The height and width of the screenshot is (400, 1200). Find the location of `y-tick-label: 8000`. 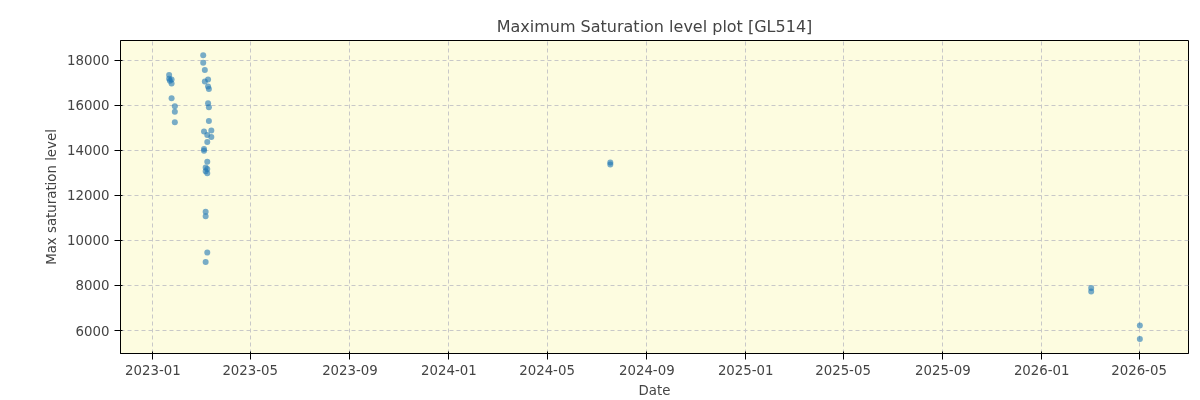

y-tick-label: 8000 is located at coordinates (92, 286).